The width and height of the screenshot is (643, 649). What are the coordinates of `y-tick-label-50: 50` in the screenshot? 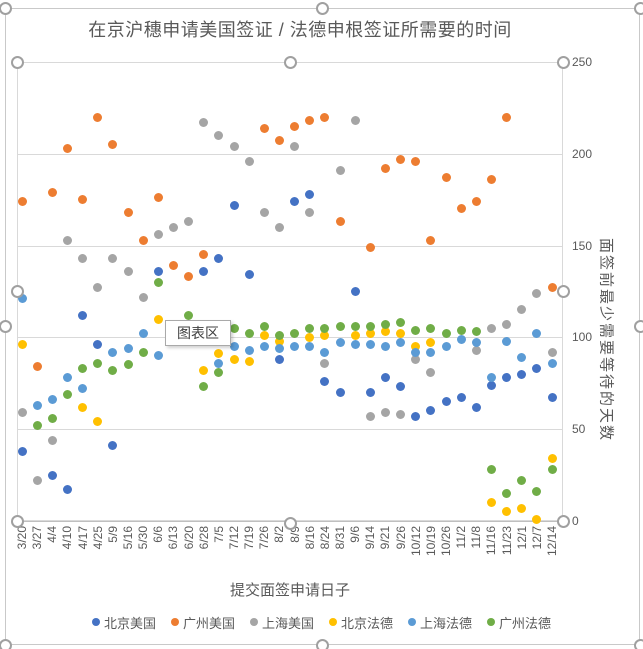 It's located at (579, 429).